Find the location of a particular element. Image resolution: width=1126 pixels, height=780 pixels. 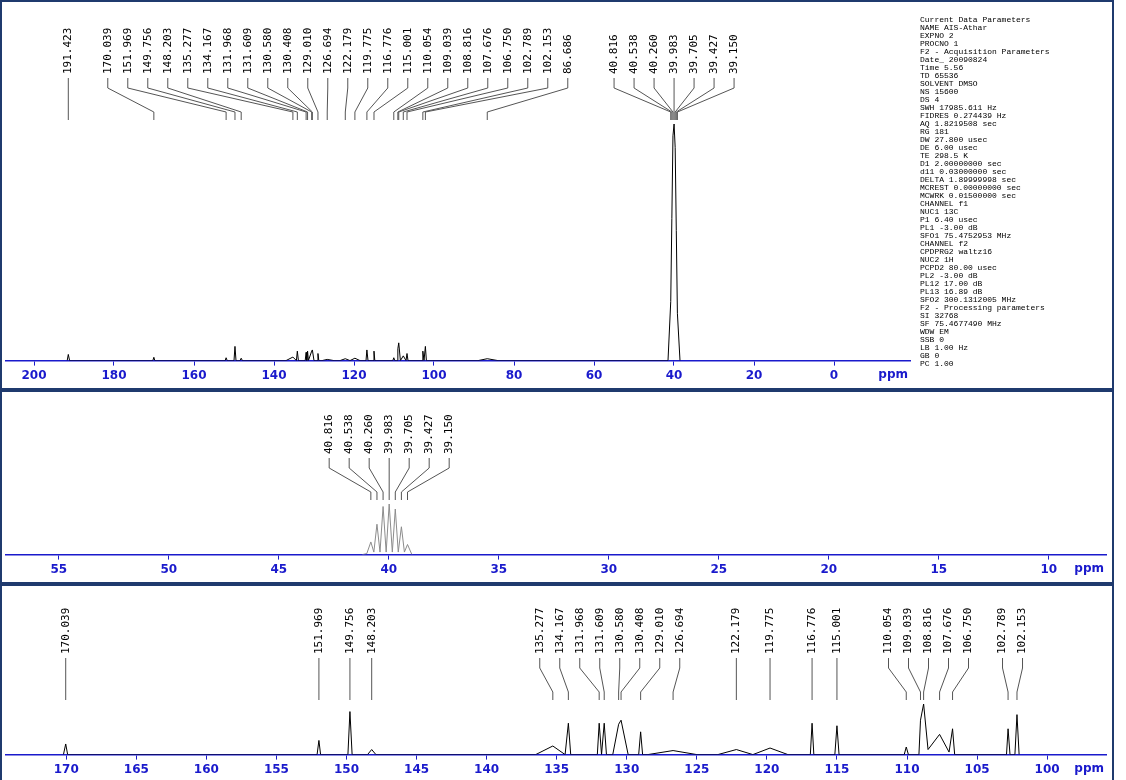

x-tick-label: 10 is located at coordinates (1049, 568).